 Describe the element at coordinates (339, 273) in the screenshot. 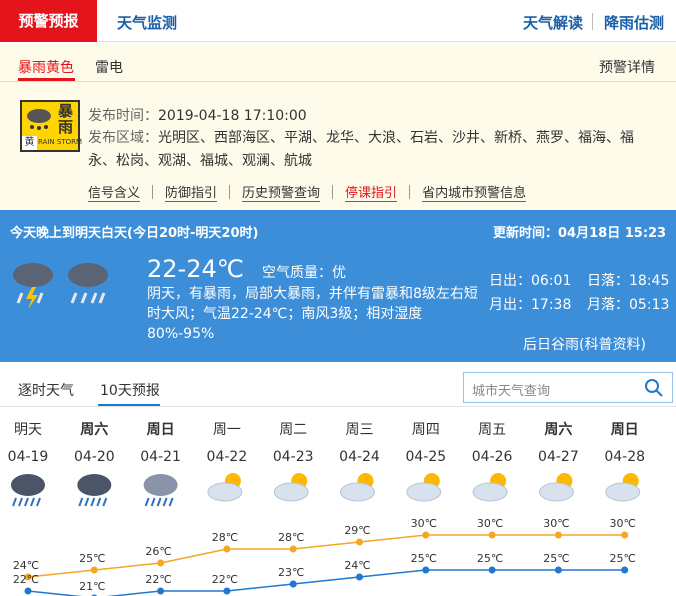

I see `value: 优` at that location.